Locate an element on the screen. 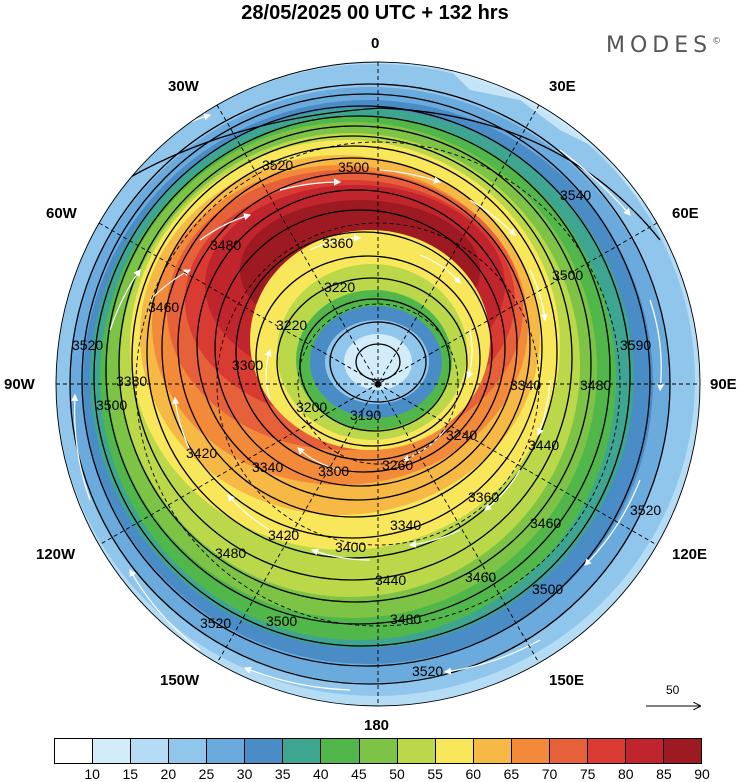 The height and width of the screenshot is (782, 750). contour-label: 3240 is located at coordinates (461, 435).